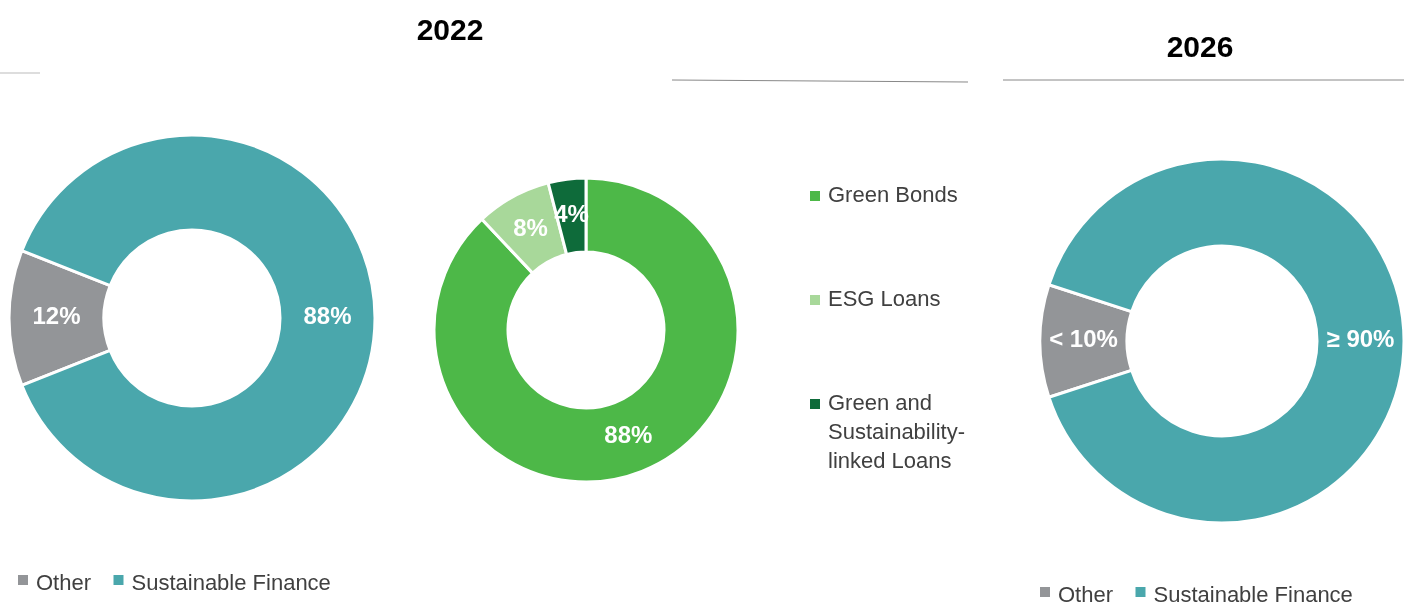 This screenshot has height=611, width=1404. I want to click on legend-label: ESG Loans, so click(884, 298).